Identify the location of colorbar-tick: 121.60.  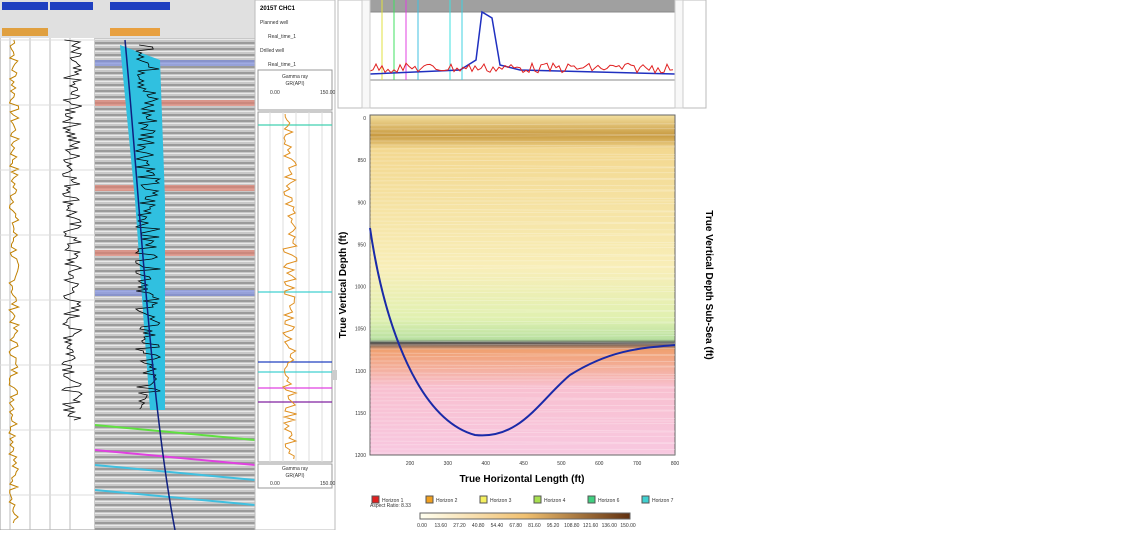
(591, 526).